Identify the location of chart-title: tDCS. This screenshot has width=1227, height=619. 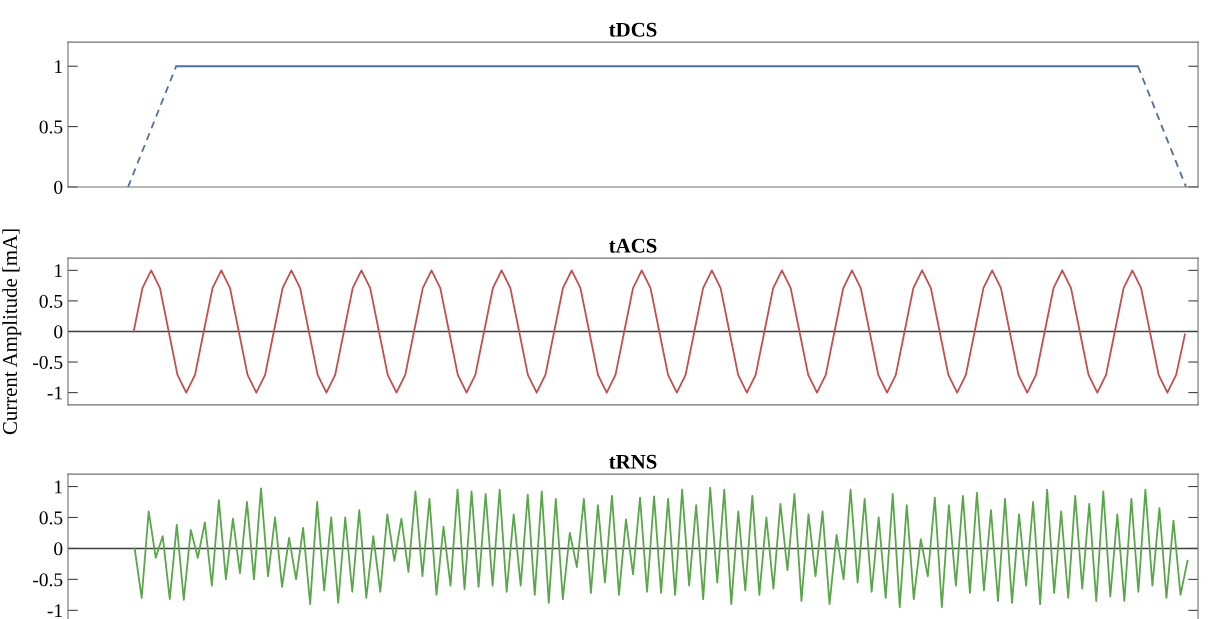
(633, 29).